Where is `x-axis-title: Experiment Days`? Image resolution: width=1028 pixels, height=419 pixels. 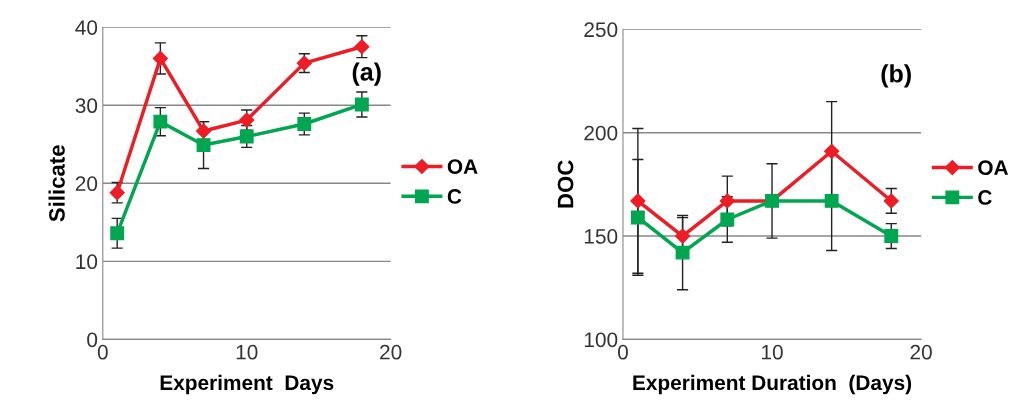 x-axis-title: Experiment Days is located at coordinates (247, 384).